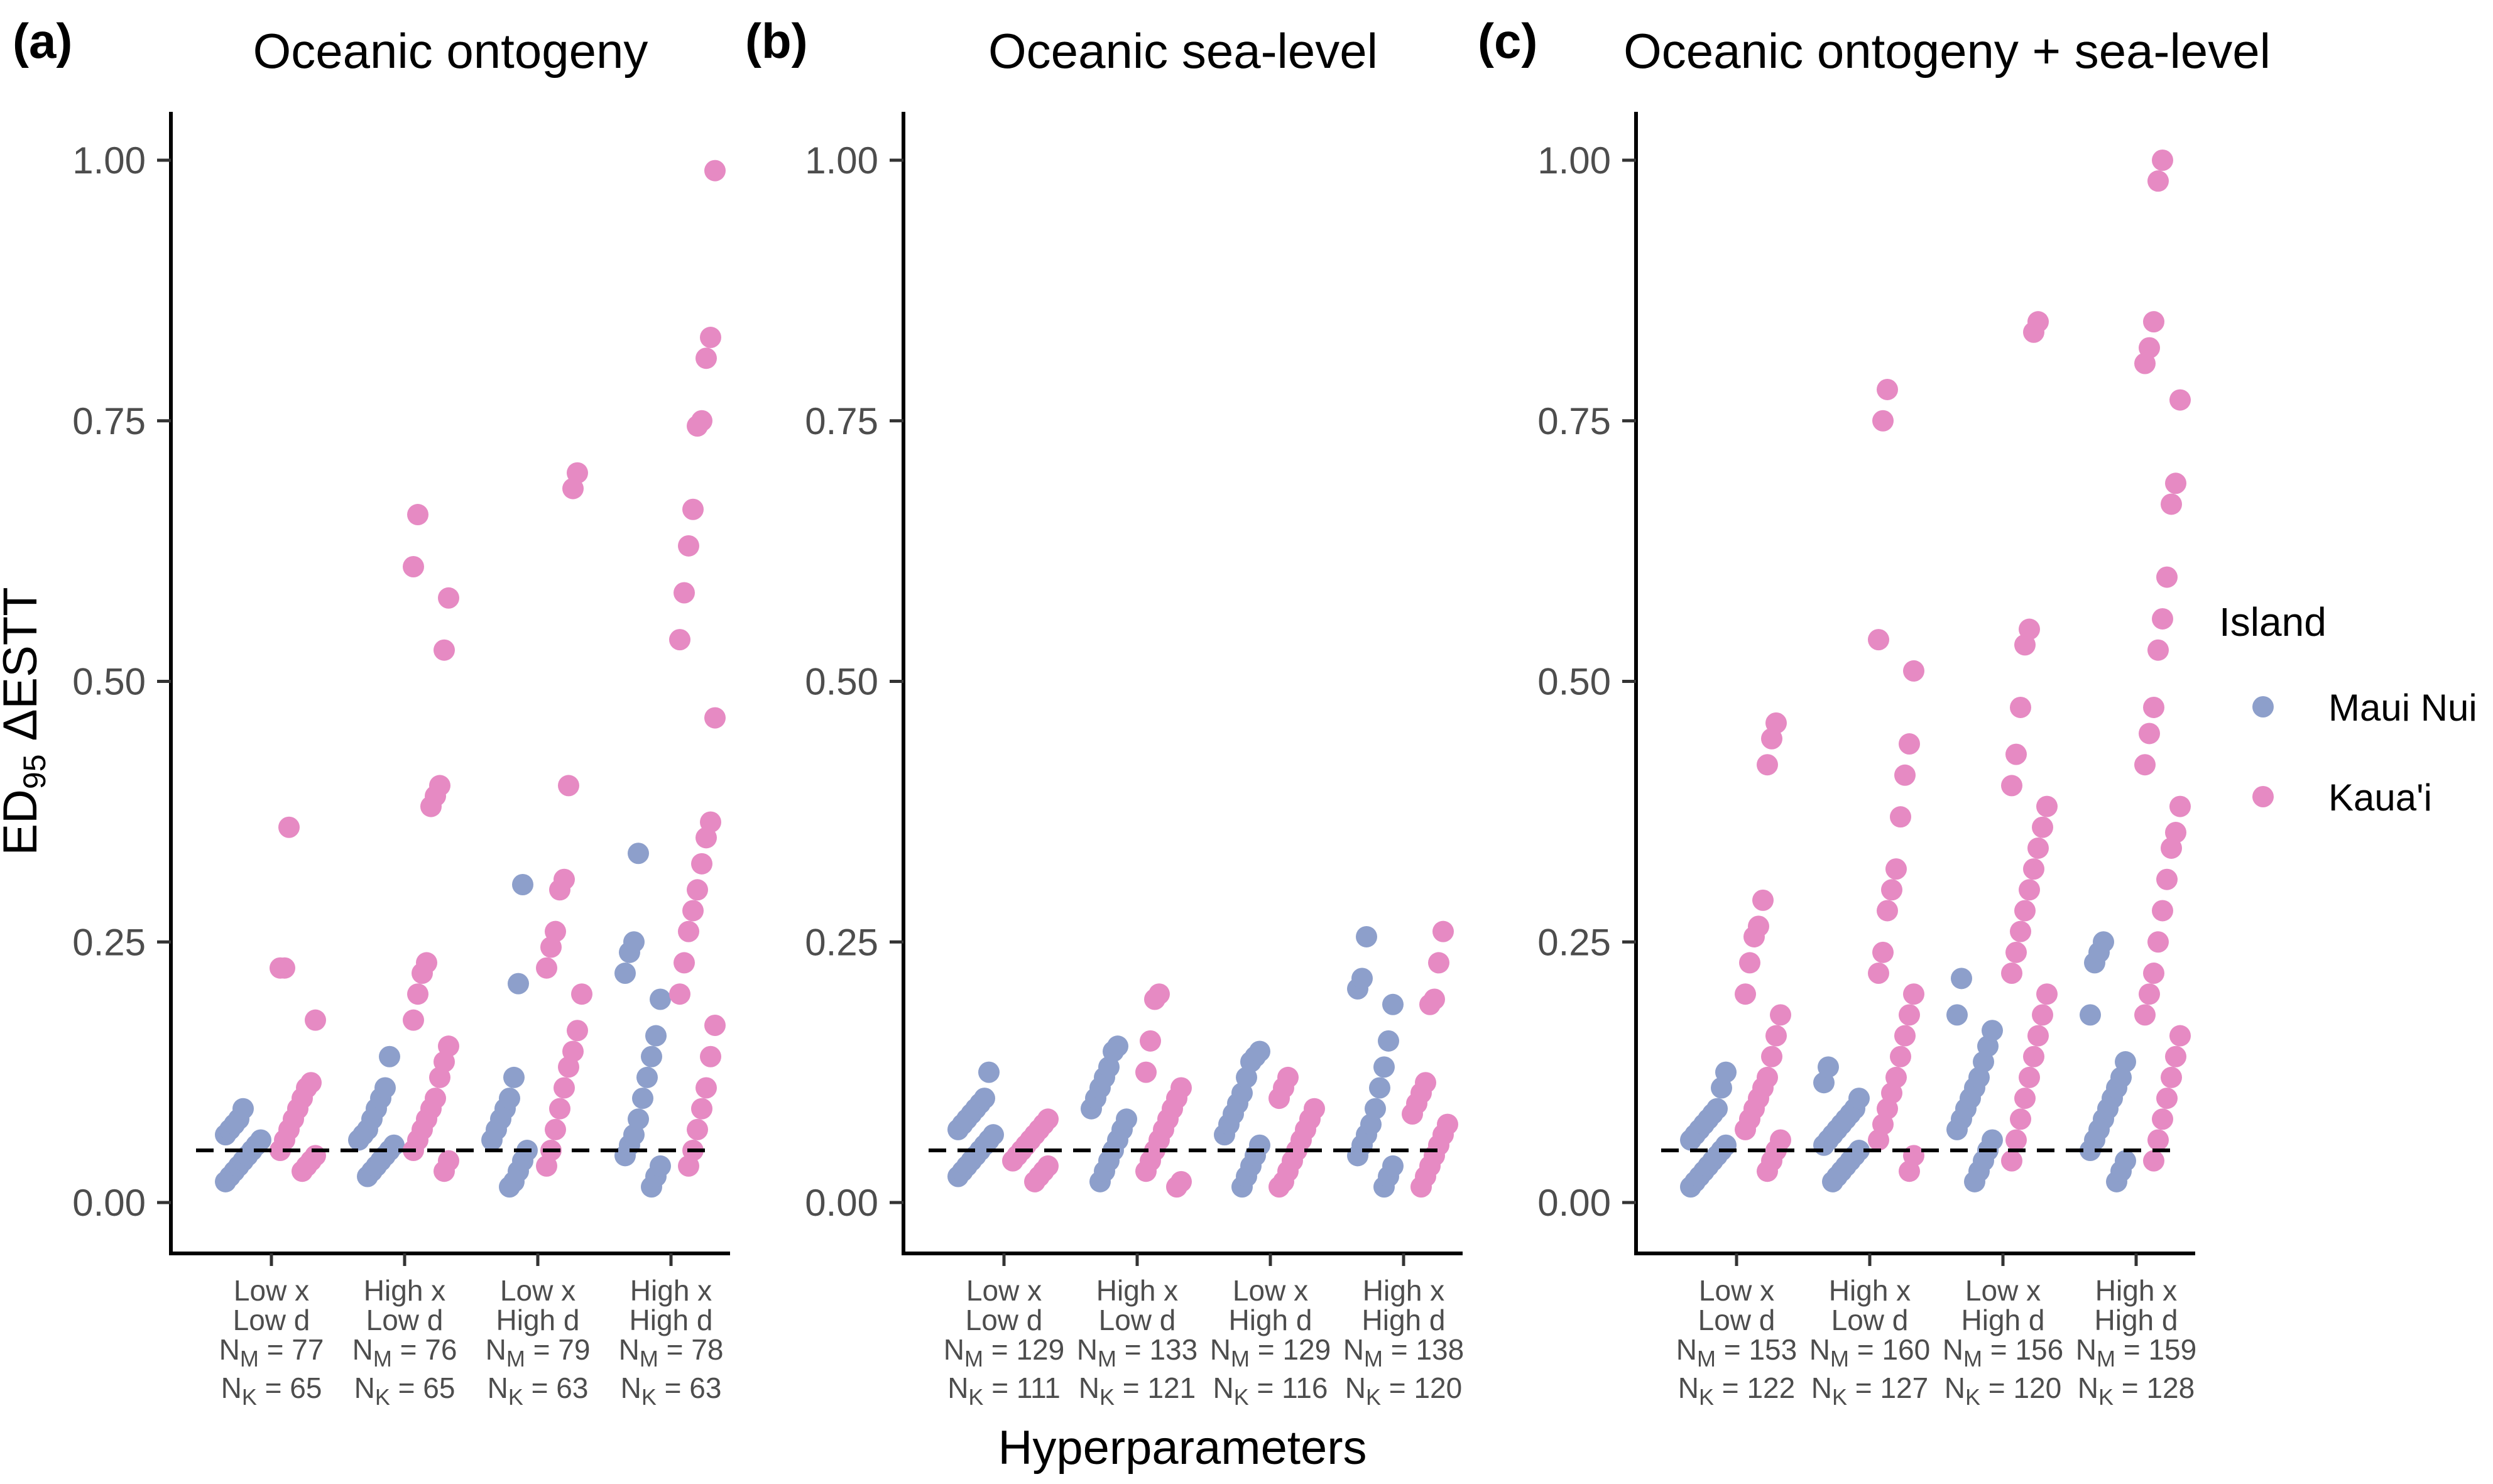 The width and height of the screenshot is (2493, 1484). I want to click on y-axis-title-main: ED, so click(23, 822).